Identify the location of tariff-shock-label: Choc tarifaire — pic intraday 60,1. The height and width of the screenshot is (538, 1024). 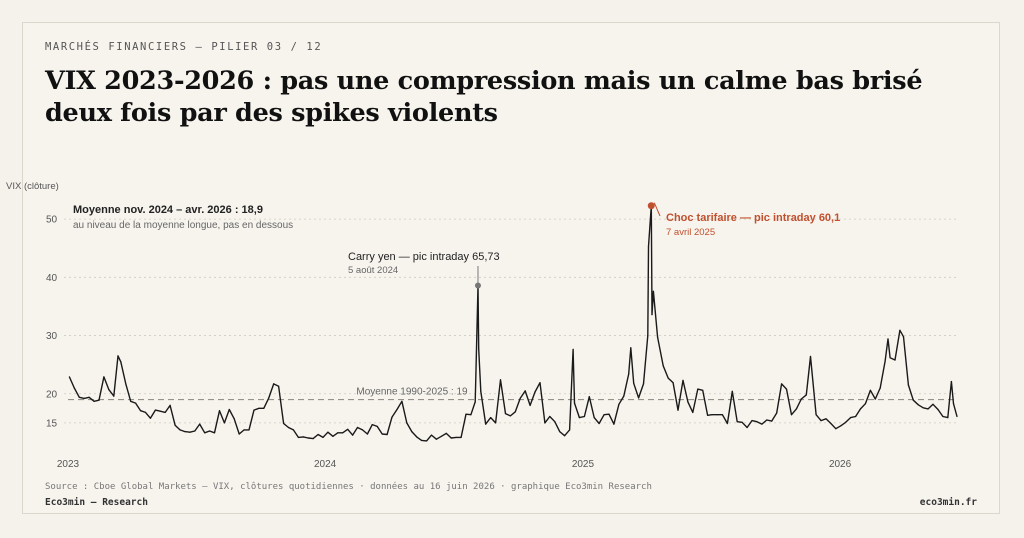
(753, 218).